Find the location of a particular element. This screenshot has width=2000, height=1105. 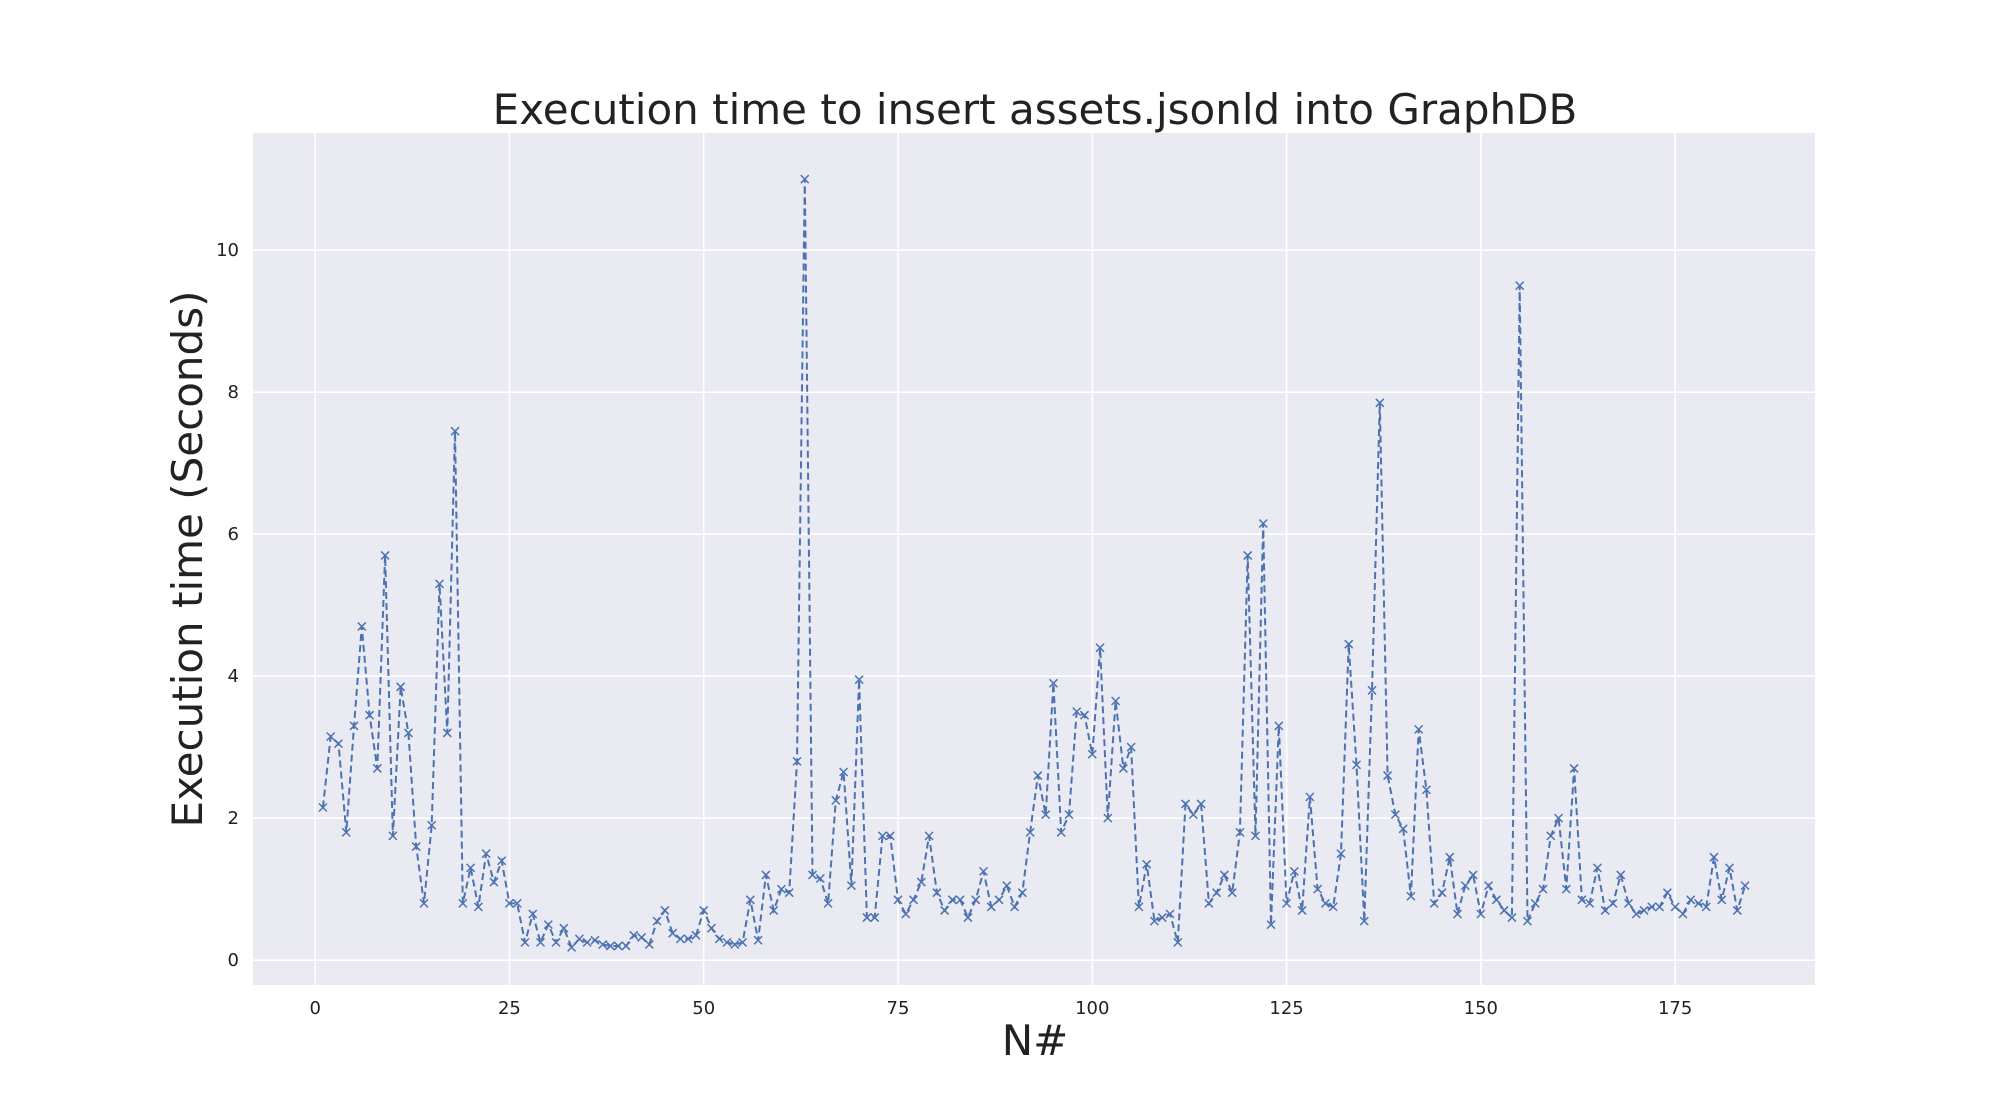

y-tick-label: 4 is located at coordinates (233, 676).